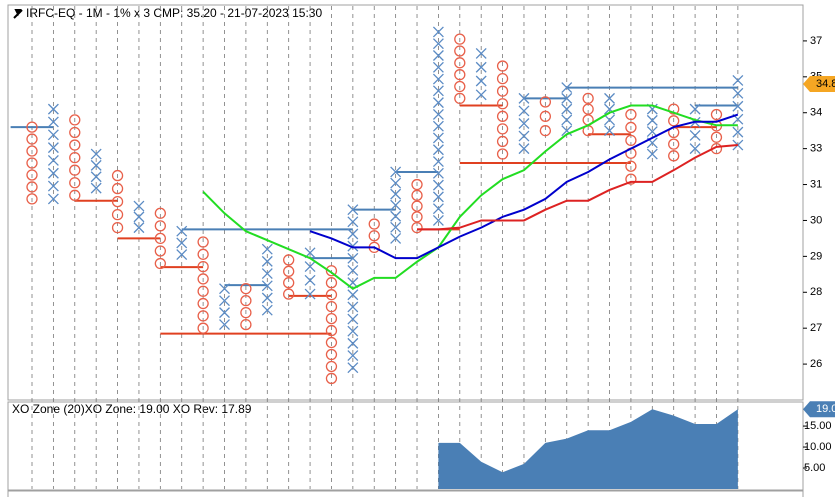  What do you see at coordinates (818, 426) in the screenshot?
I see `indicator-tick-label: 15.00` at bounding box center [818, 426].